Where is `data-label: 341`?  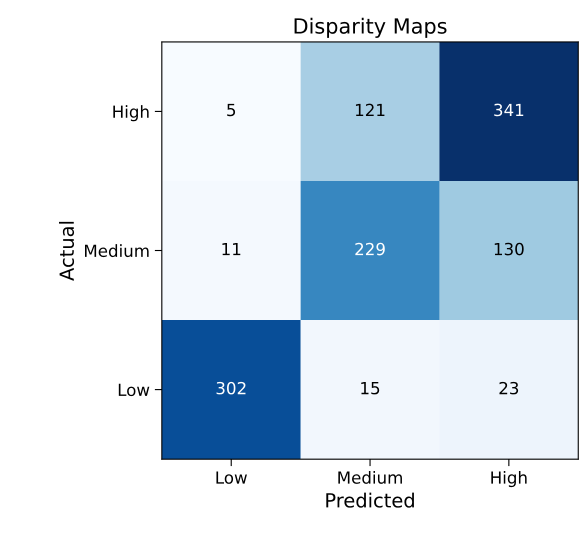 data-label: 341 is located at coordinates (509, 110).